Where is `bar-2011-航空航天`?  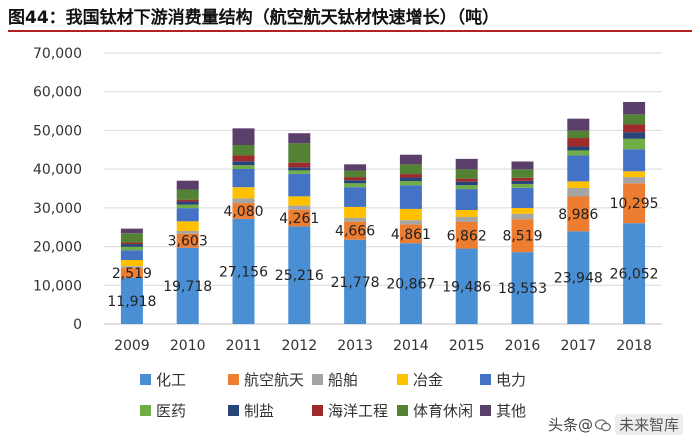 bar-2011-航空航天 is located at coordinates (243, 211).